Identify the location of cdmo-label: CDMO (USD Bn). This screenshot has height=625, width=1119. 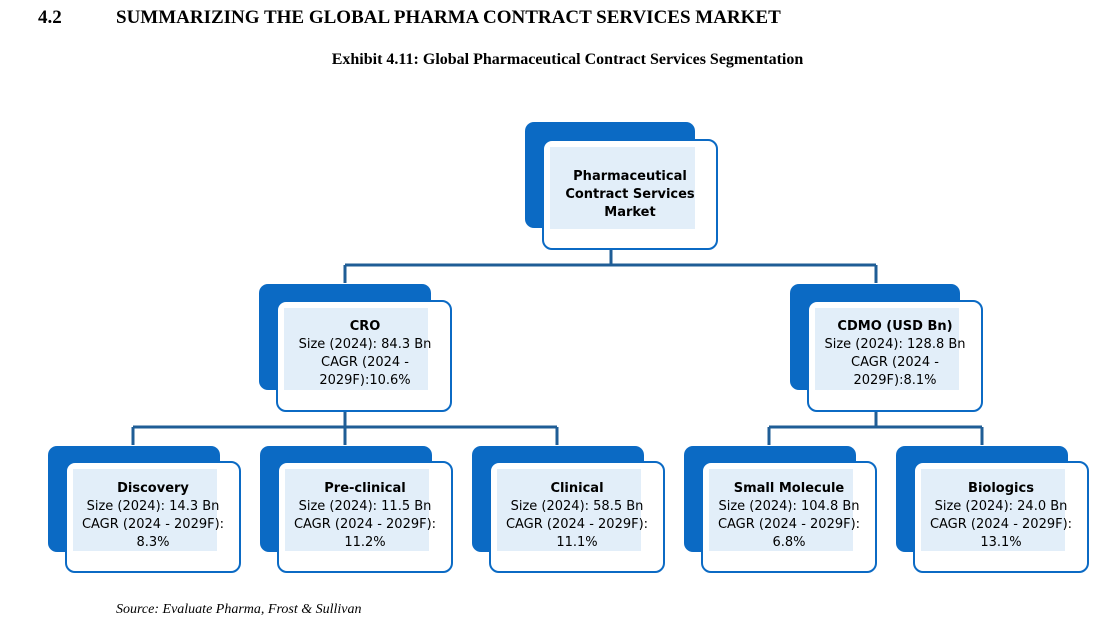
(895, 326).